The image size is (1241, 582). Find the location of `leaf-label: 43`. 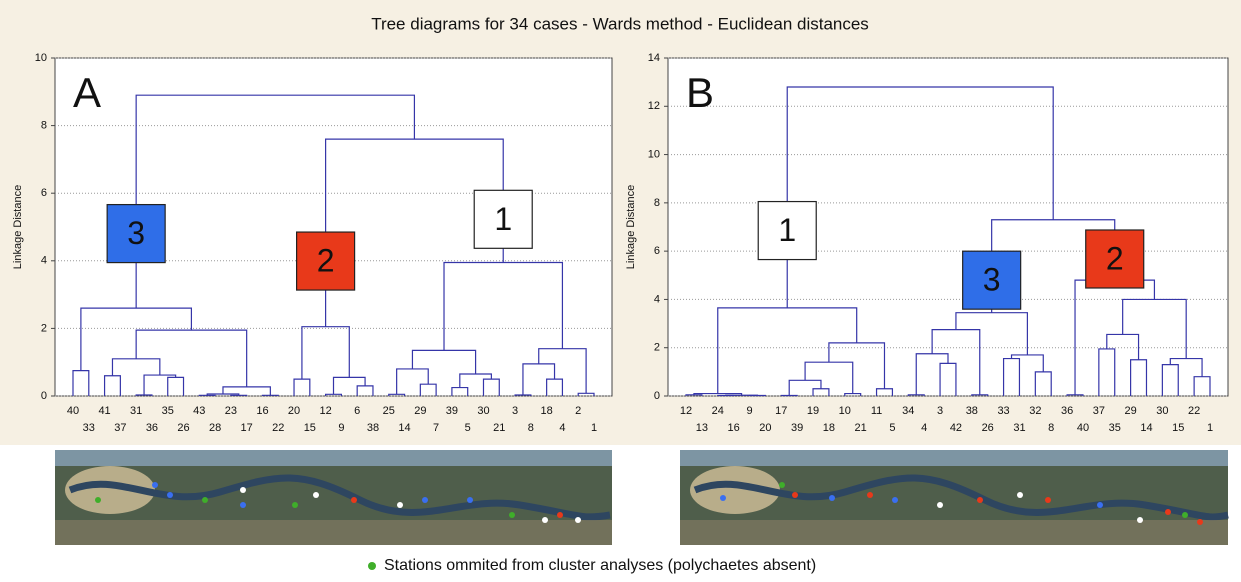

leaf-label: 43 is located at coordinates (199, 411).